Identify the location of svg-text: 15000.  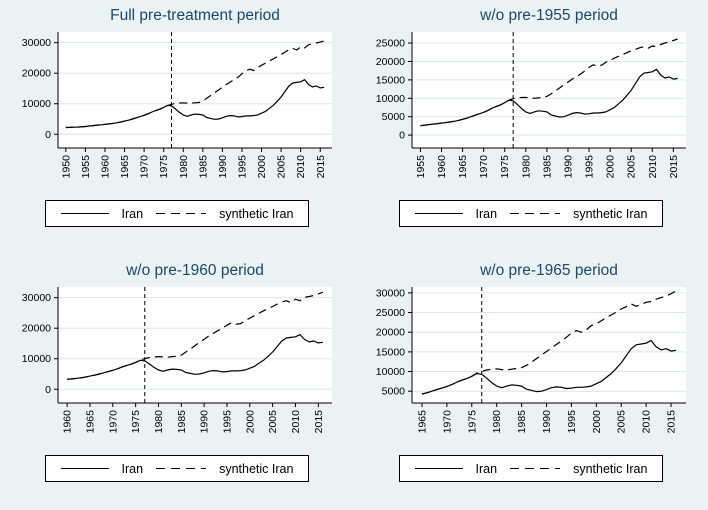
(390, 352).